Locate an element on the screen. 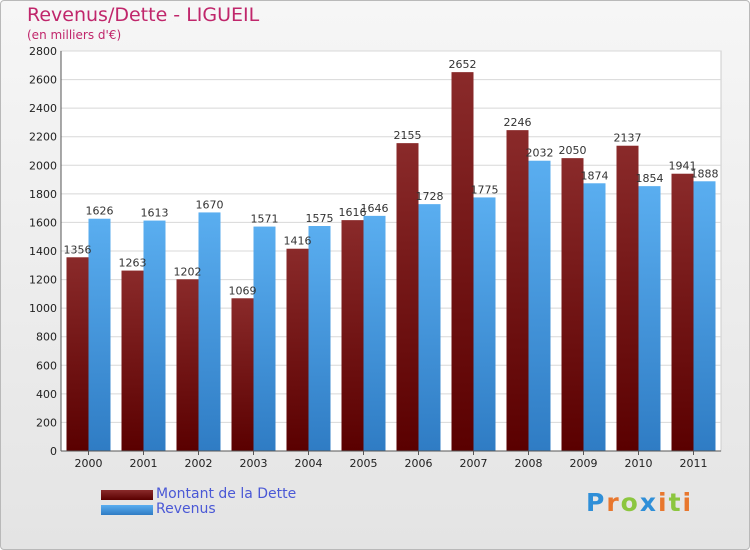 Image resolution: width=750 pixels, height=550 pixels. x-tick-label: 2002 is located at coordinates (199, 463).